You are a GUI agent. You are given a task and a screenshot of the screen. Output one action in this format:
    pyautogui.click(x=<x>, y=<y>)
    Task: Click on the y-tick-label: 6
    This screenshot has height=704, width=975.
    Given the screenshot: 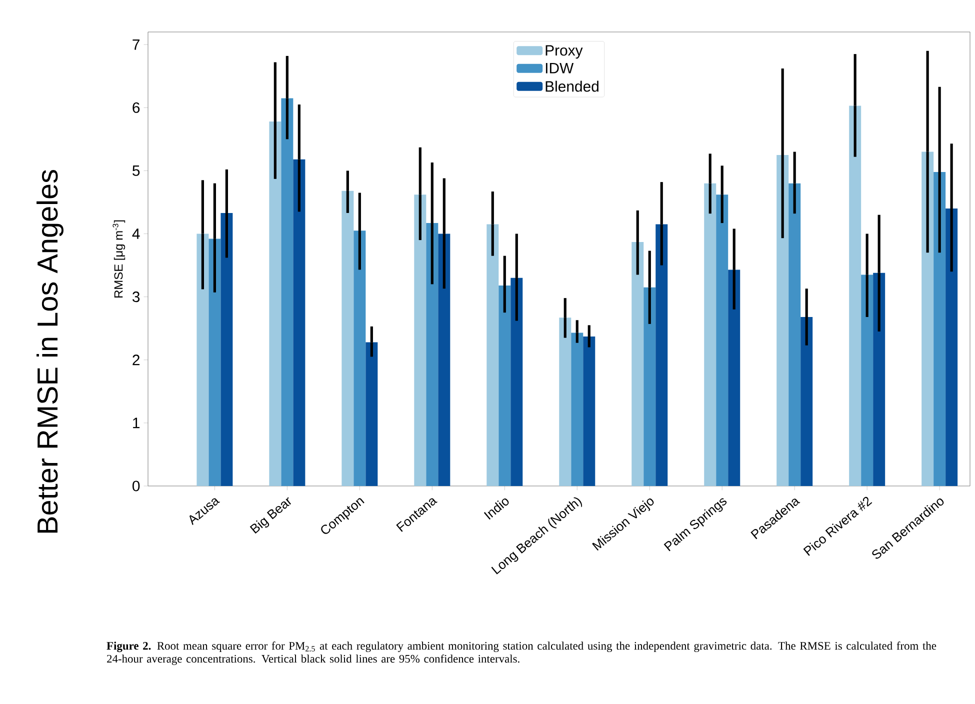 What is the action you would take?
    pyautogui.click(x=136, y=107)
    